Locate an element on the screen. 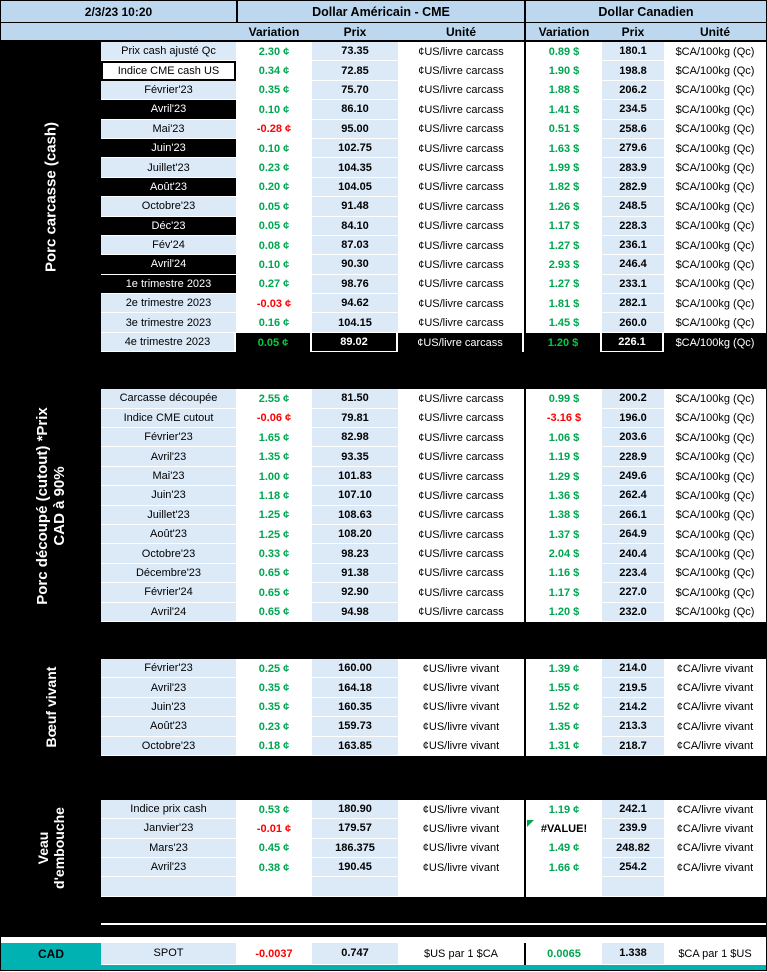 The image size is (767, 972). us-unite-cell is located at coordinates (461, 886).